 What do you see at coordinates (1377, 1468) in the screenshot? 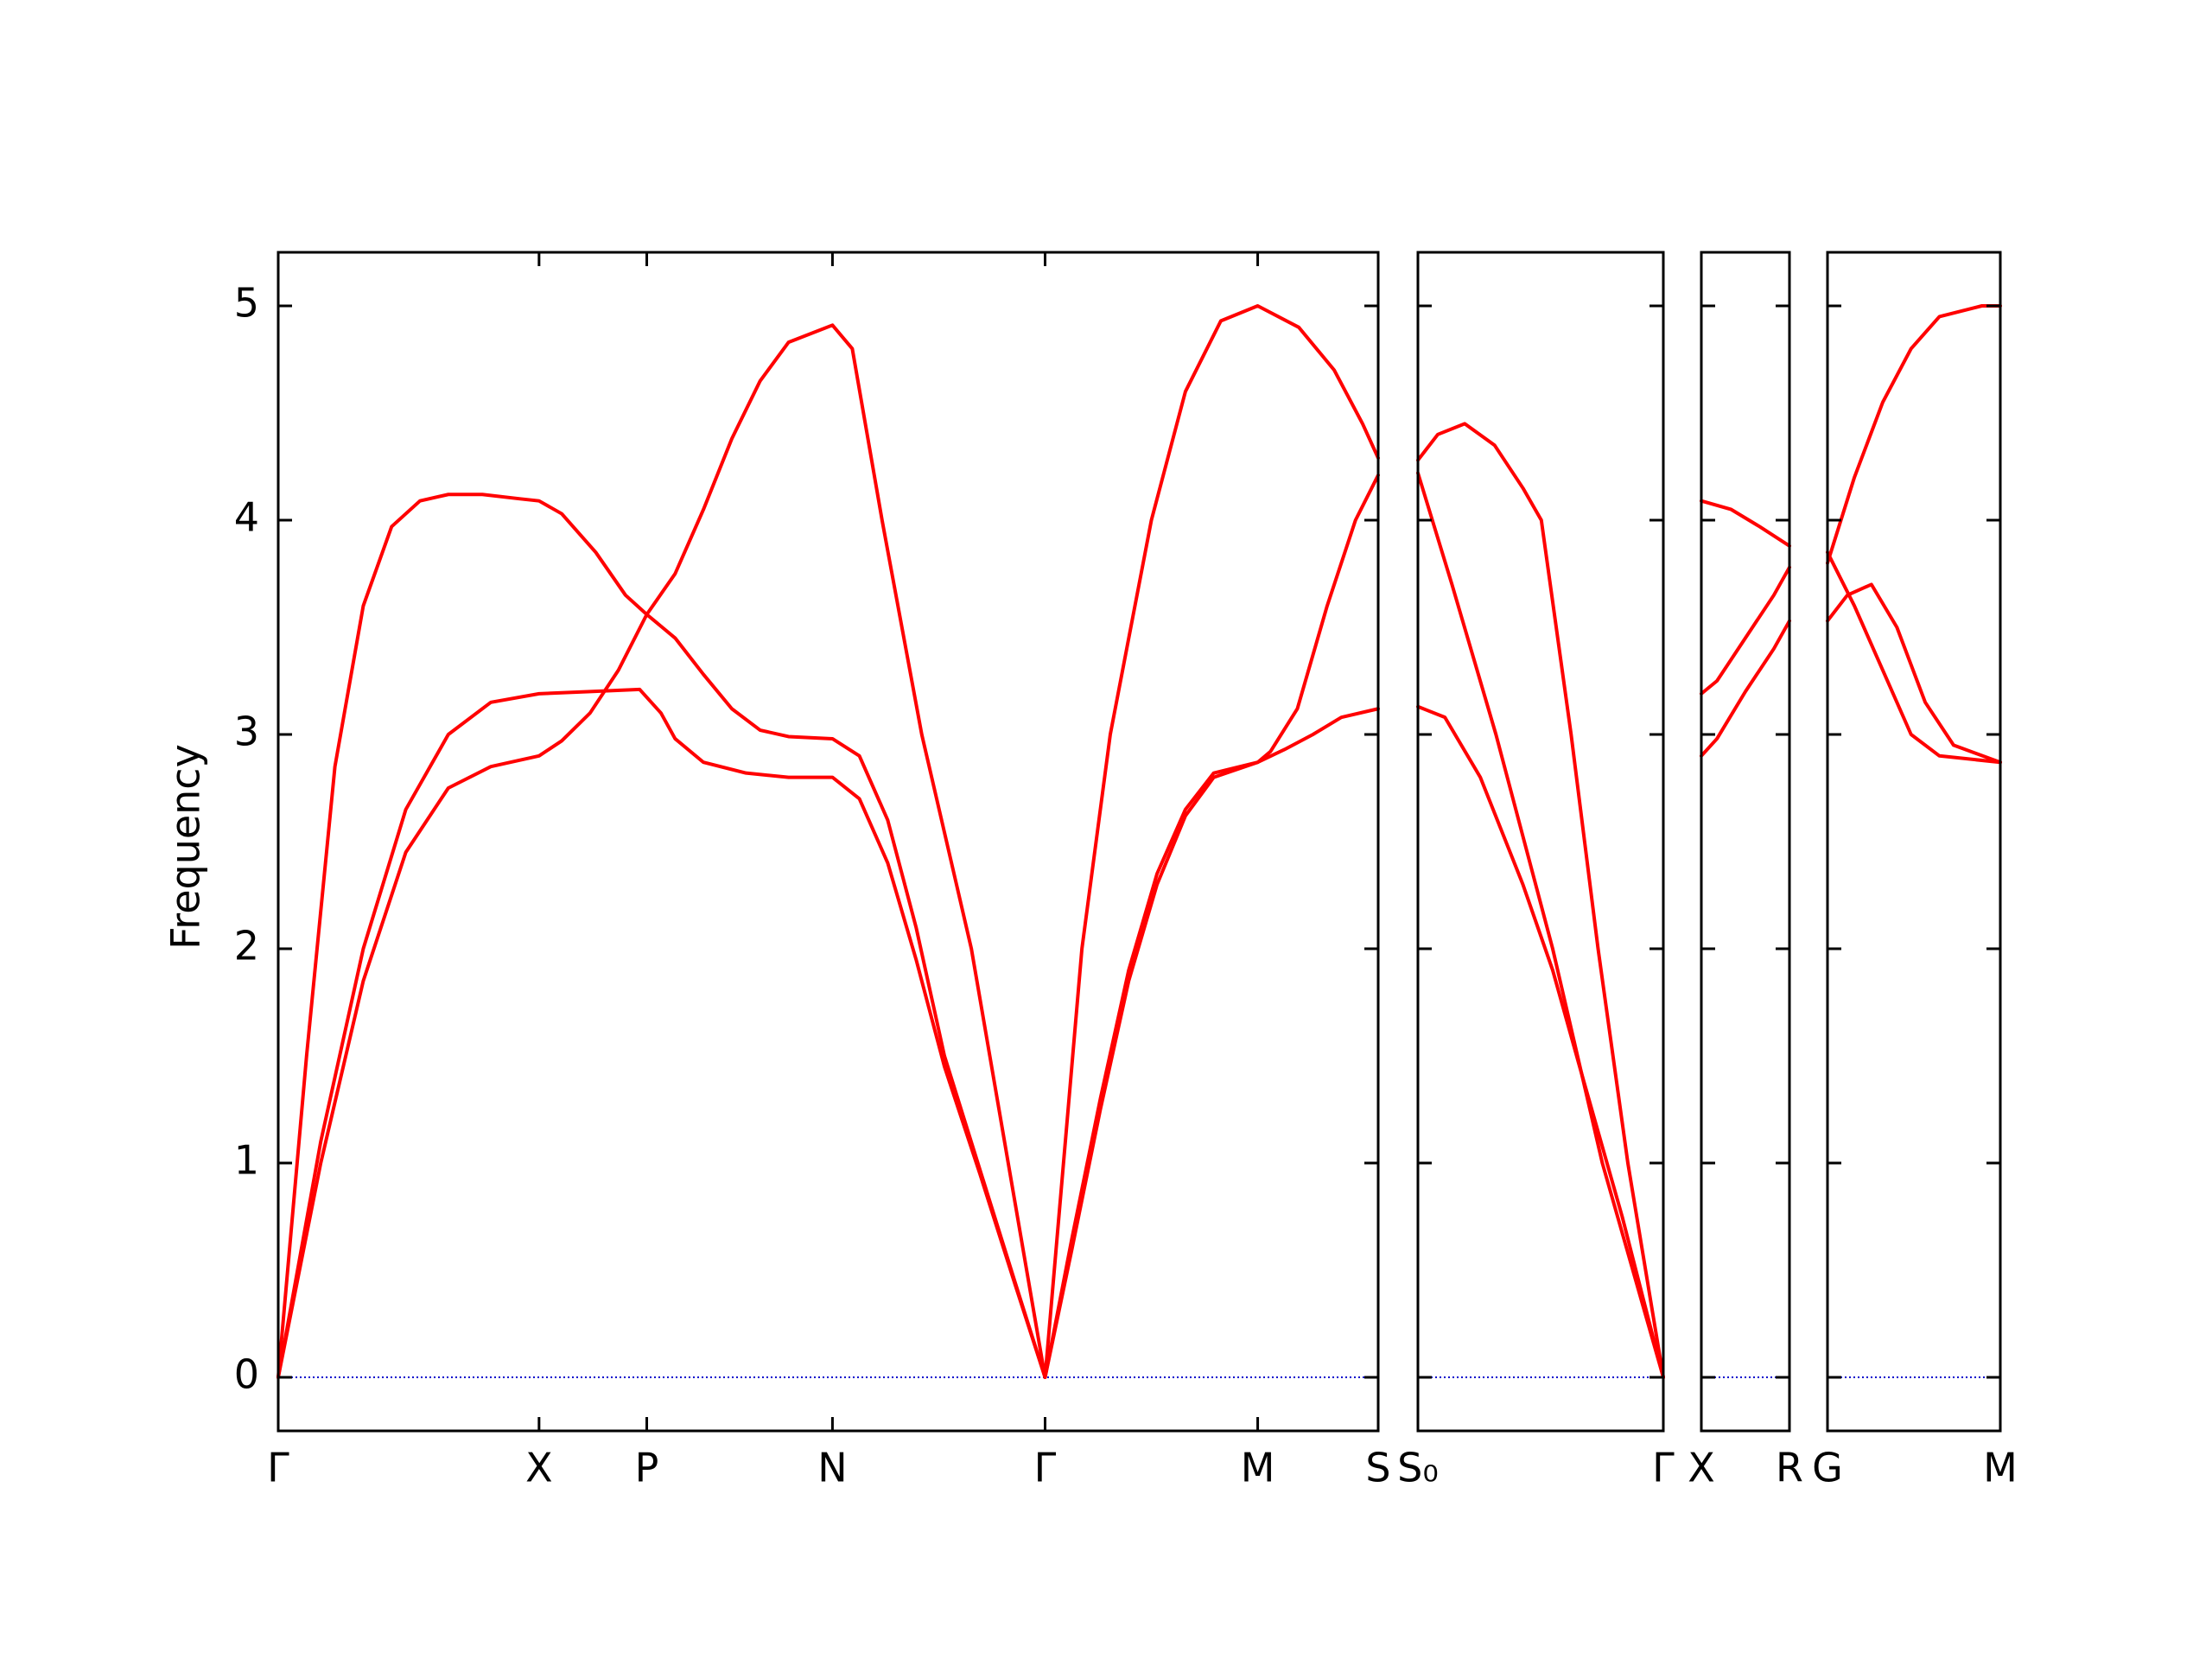
I see `x-tick-label: S` at bounding box center [1377, 1468].